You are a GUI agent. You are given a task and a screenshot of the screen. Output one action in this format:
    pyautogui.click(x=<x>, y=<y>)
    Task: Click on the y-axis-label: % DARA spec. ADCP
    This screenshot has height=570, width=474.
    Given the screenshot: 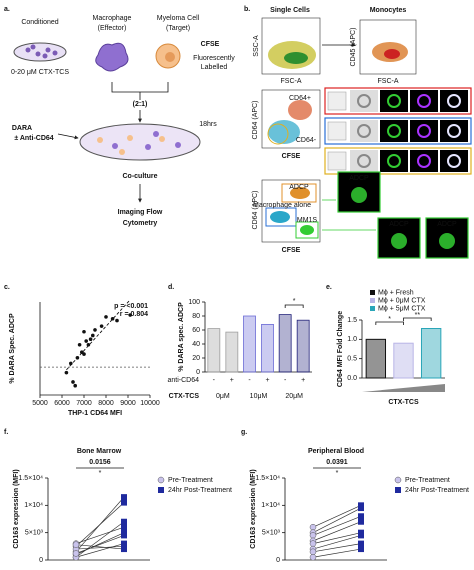 What is the action you would take?
    pyautogui.click(x=181, y=337)
    